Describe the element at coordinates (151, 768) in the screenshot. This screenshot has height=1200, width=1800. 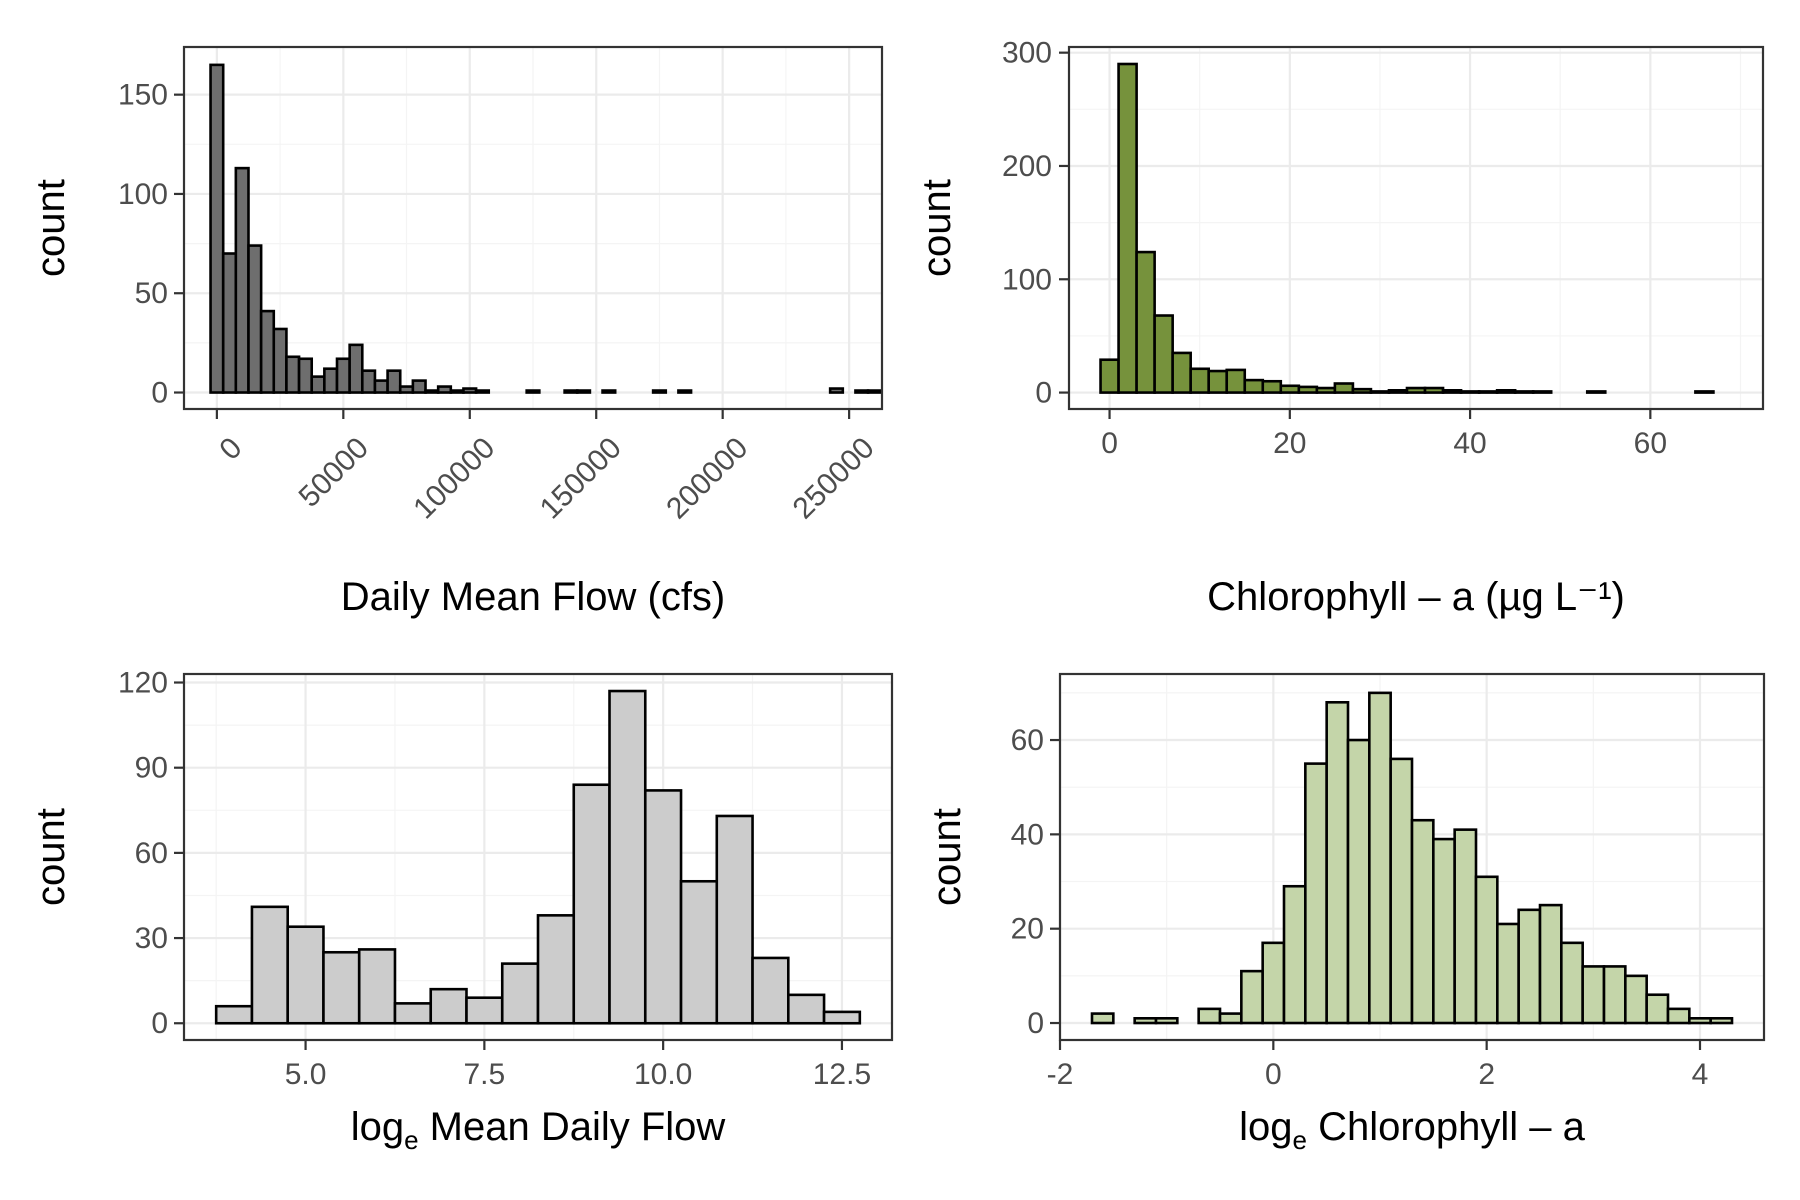
I see `y-tick-label: 90` at that location.